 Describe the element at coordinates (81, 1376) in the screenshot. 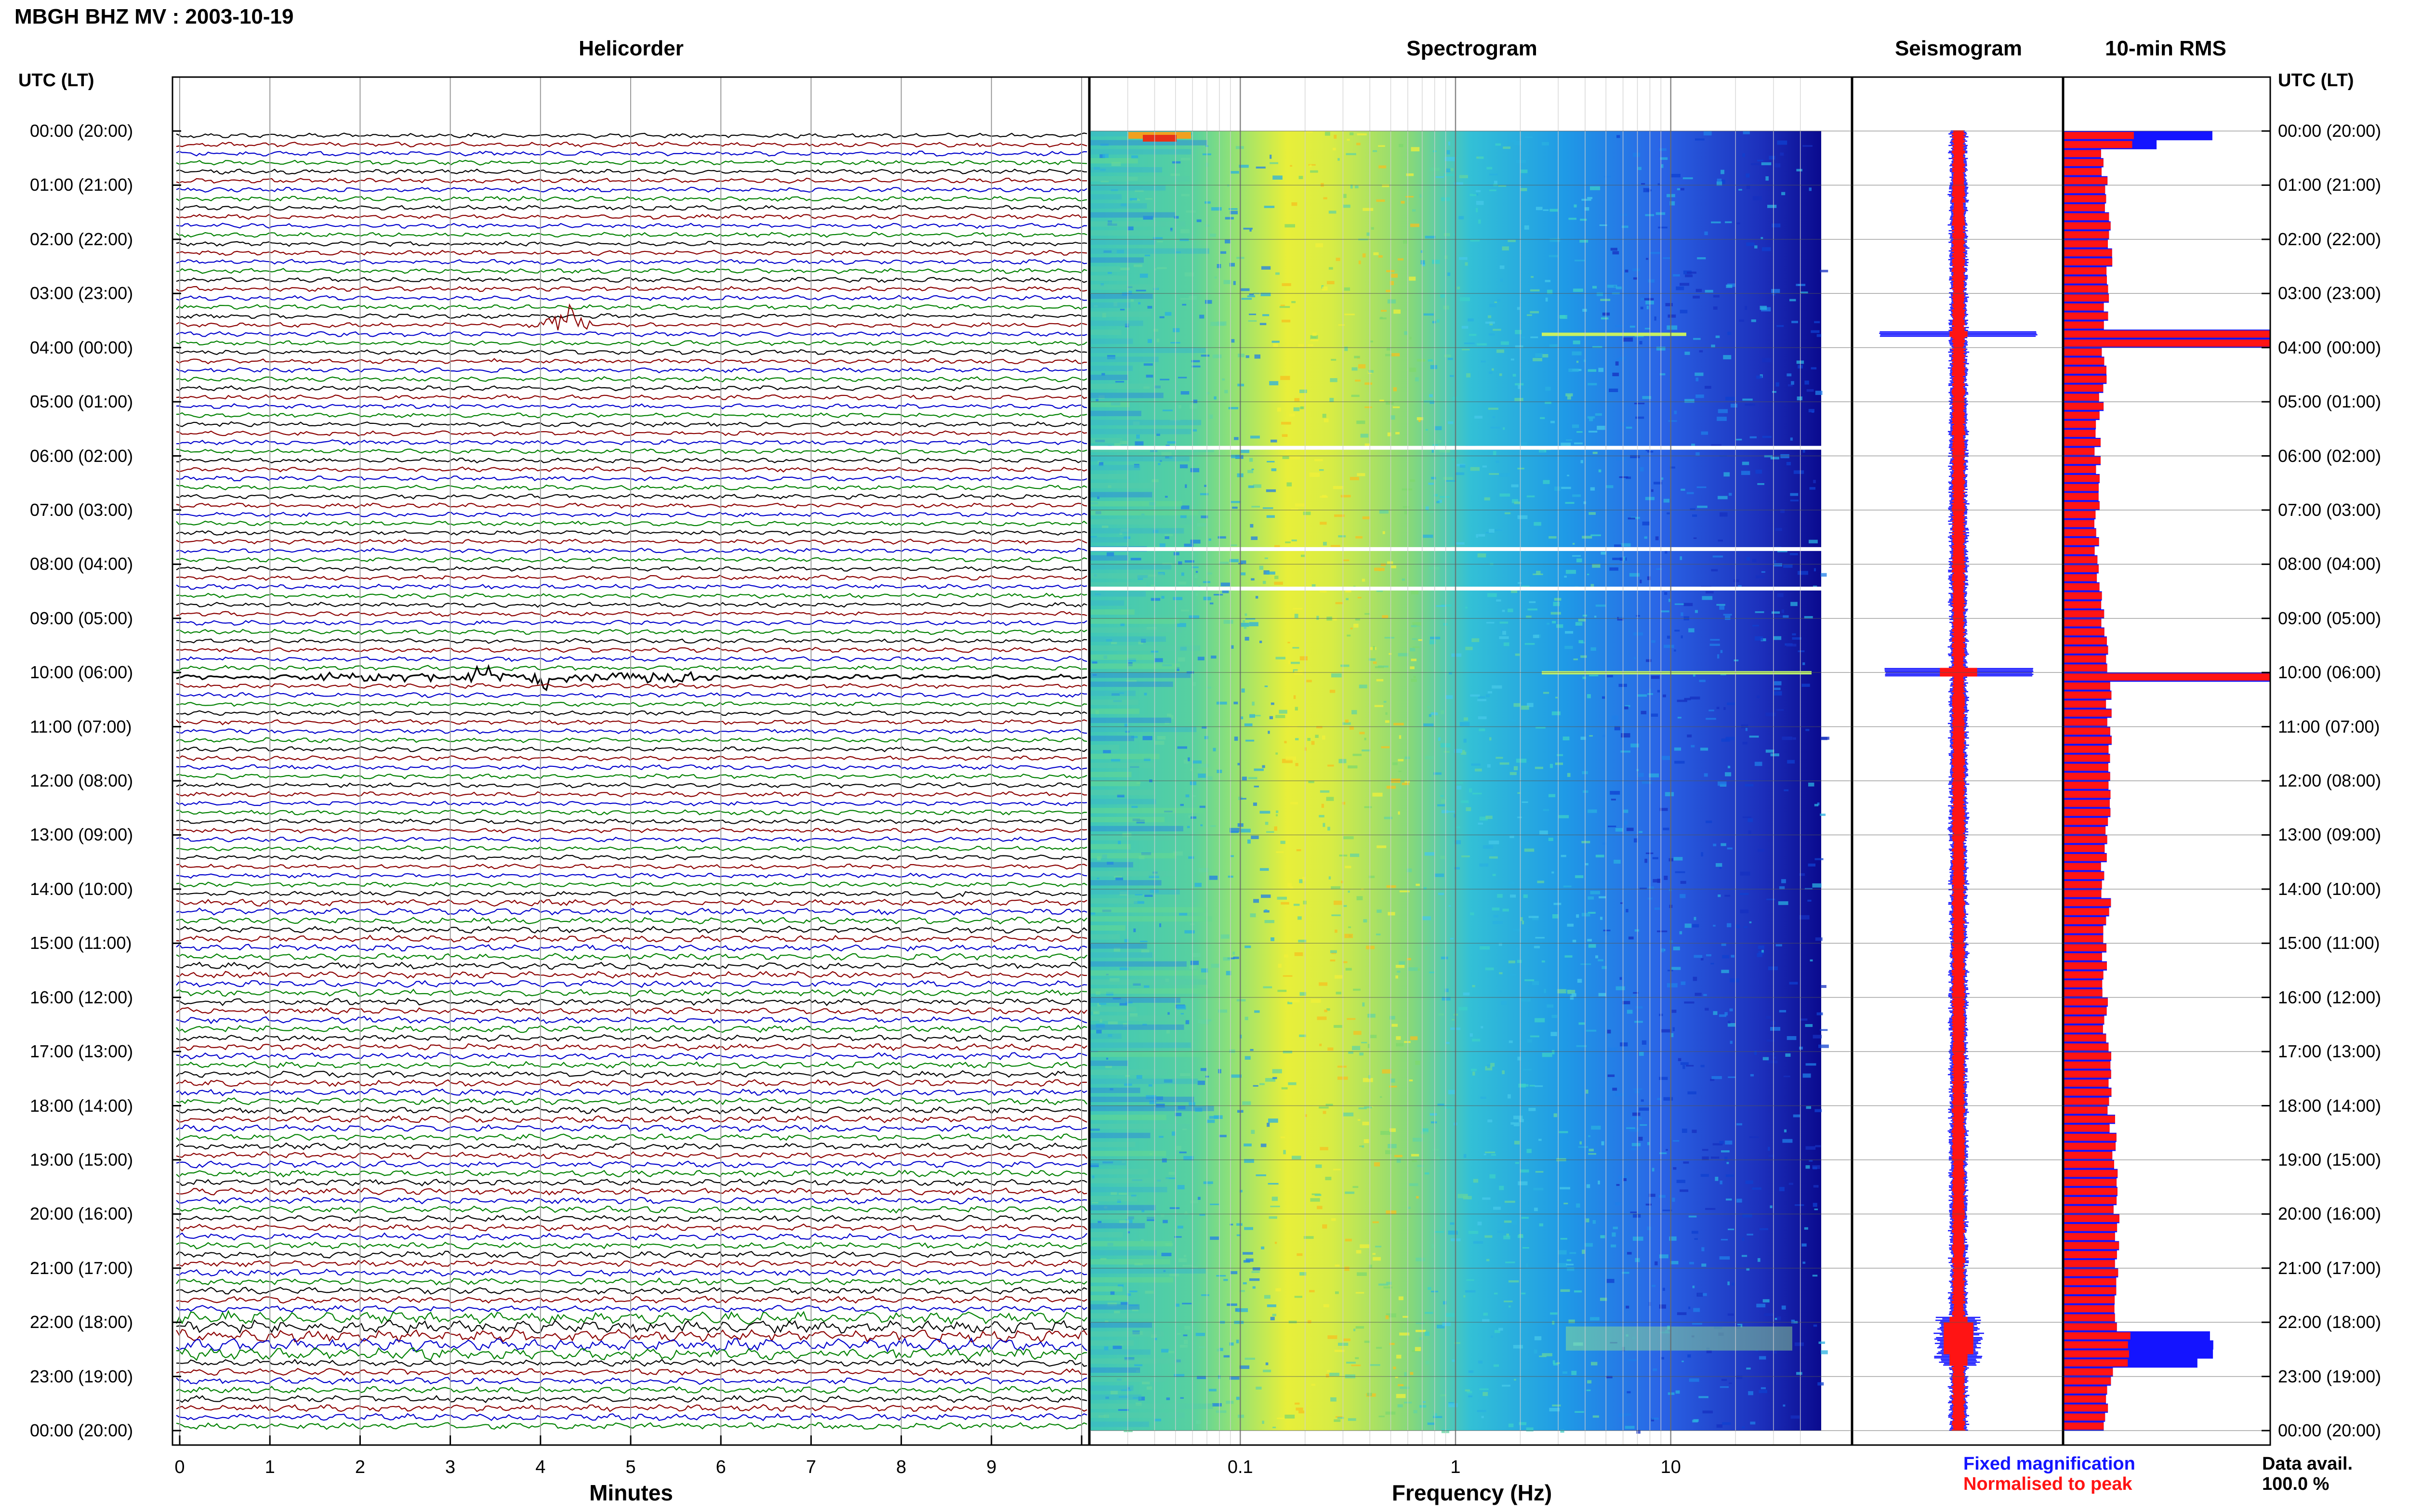

I see `time-label-left: 23:00 (19:00)` at that location.